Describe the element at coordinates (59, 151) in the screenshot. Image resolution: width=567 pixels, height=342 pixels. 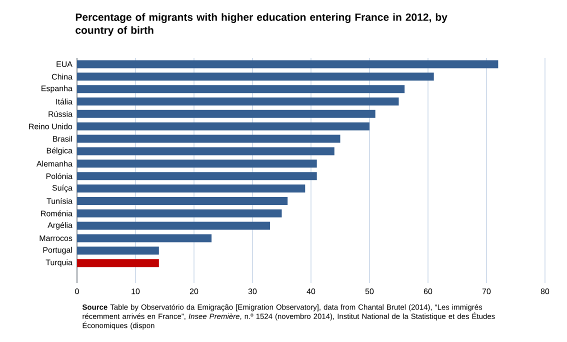
I see `y-tick-label: Bélgica` at that location.